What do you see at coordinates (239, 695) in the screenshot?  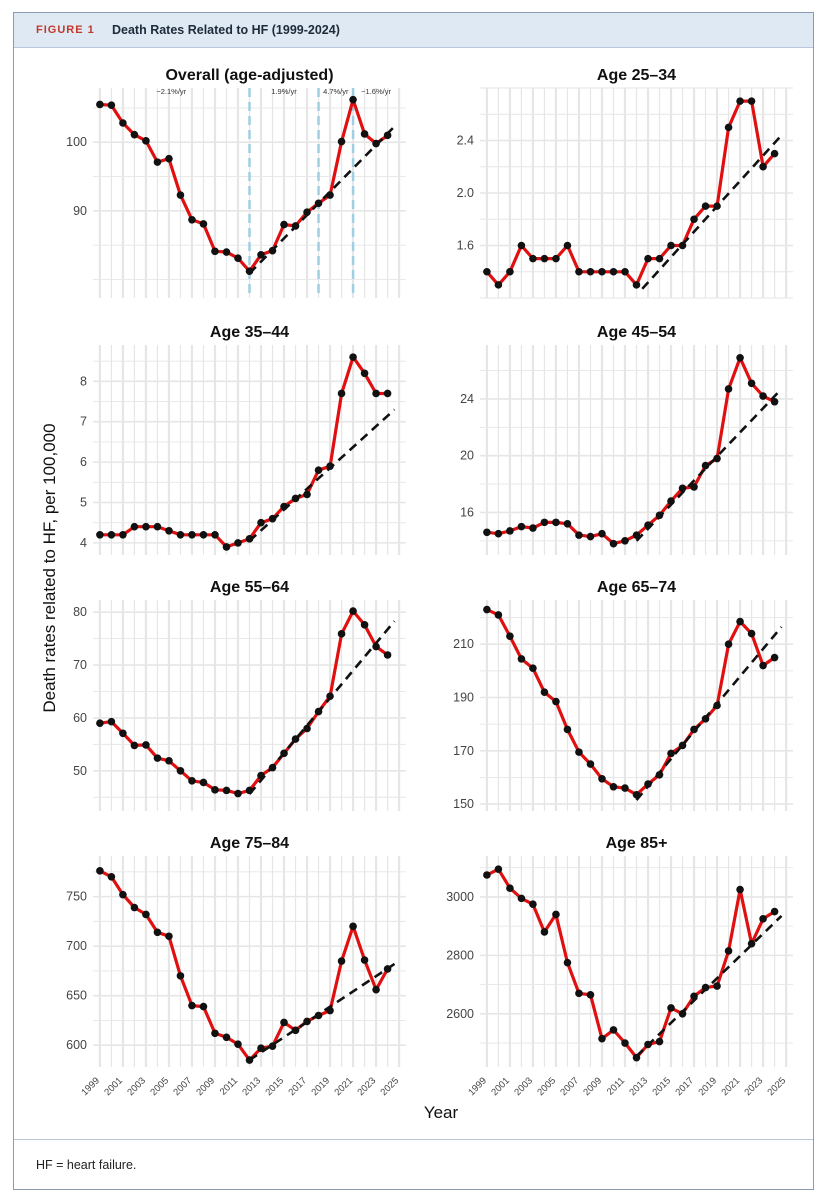 I see `panel-5: 50 60 70 80 Age 55–64` at bounding box center [239, 695].